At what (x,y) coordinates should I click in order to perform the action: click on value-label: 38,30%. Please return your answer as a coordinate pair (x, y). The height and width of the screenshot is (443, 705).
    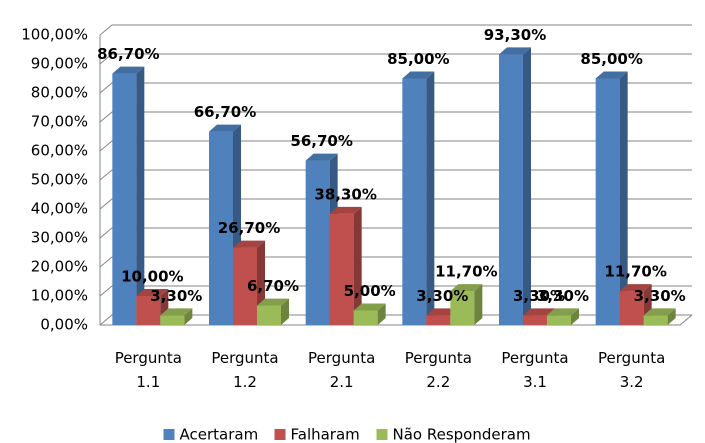
    Looking at the image, I should click on (345, 194).